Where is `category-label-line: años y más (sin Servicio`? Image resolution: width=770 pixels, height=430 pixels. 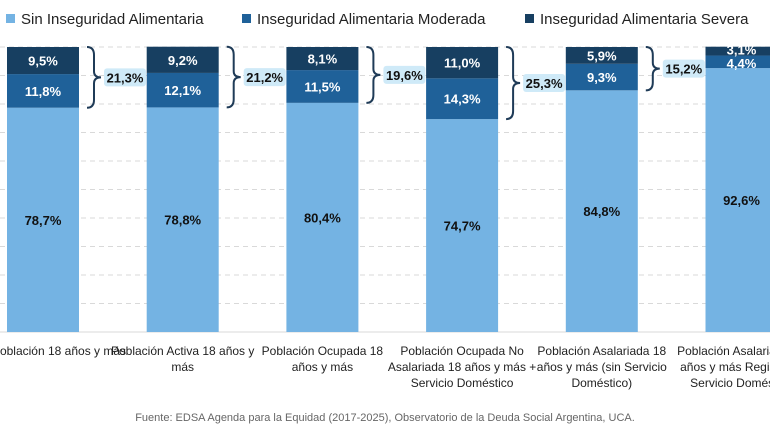
category-label-line: años y más (sin Servicio is located at coordinates (602, 367).